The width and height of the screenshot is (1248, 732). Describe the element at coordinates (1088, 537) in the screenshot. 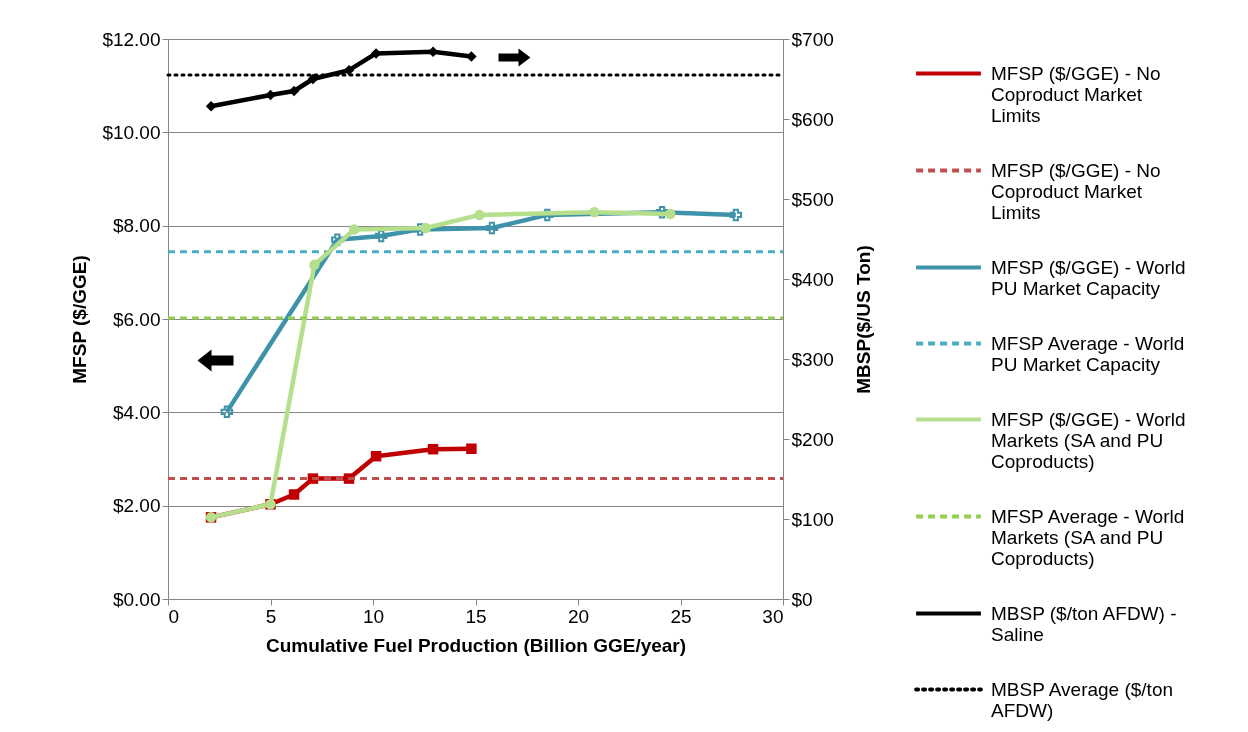

I see `legend-label: MFSP Average - World Markets (SA and PU Coproducts)` at that location.